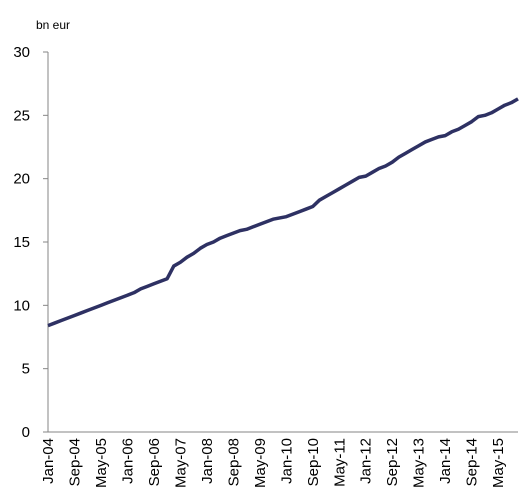 The image size is (521, 497). I want to click on y-axis-label: bn eur, so click(53, 25).